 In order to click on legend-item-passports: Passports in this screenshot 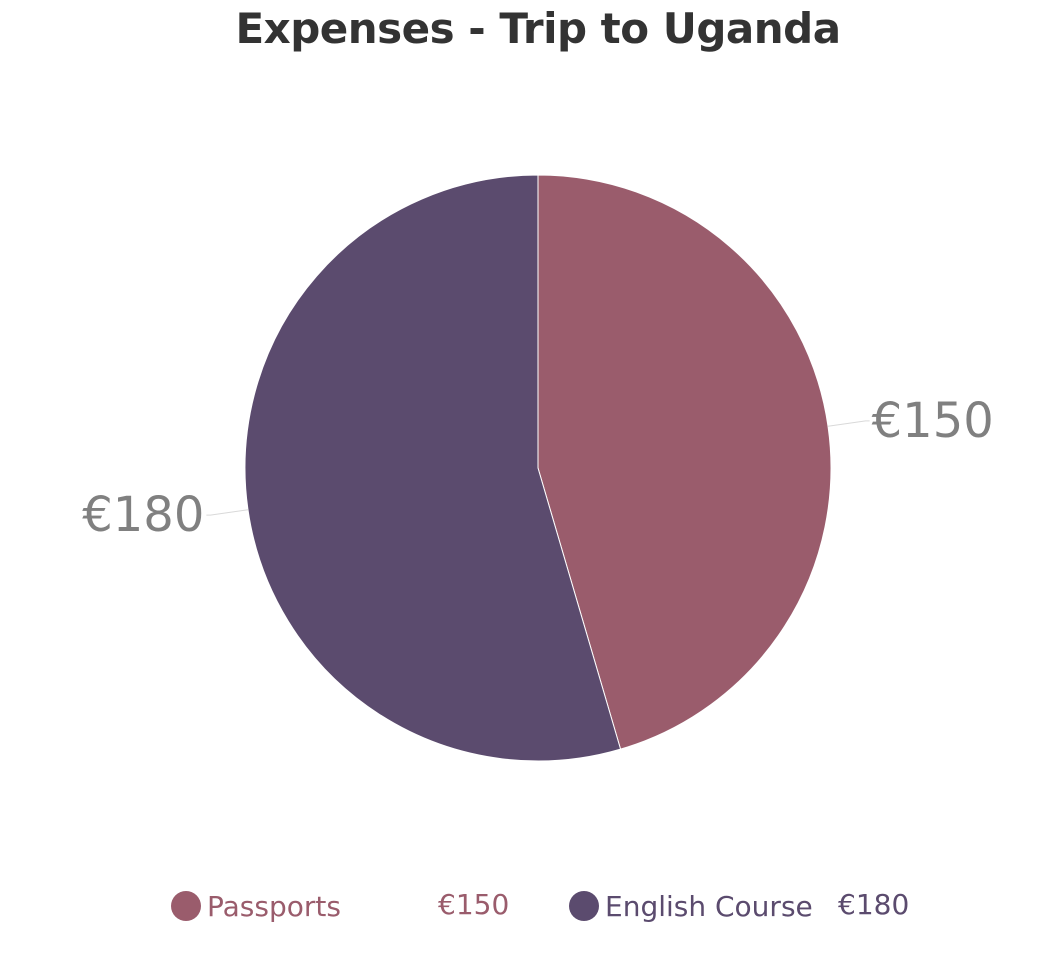, I will do `click(256, 906)`.